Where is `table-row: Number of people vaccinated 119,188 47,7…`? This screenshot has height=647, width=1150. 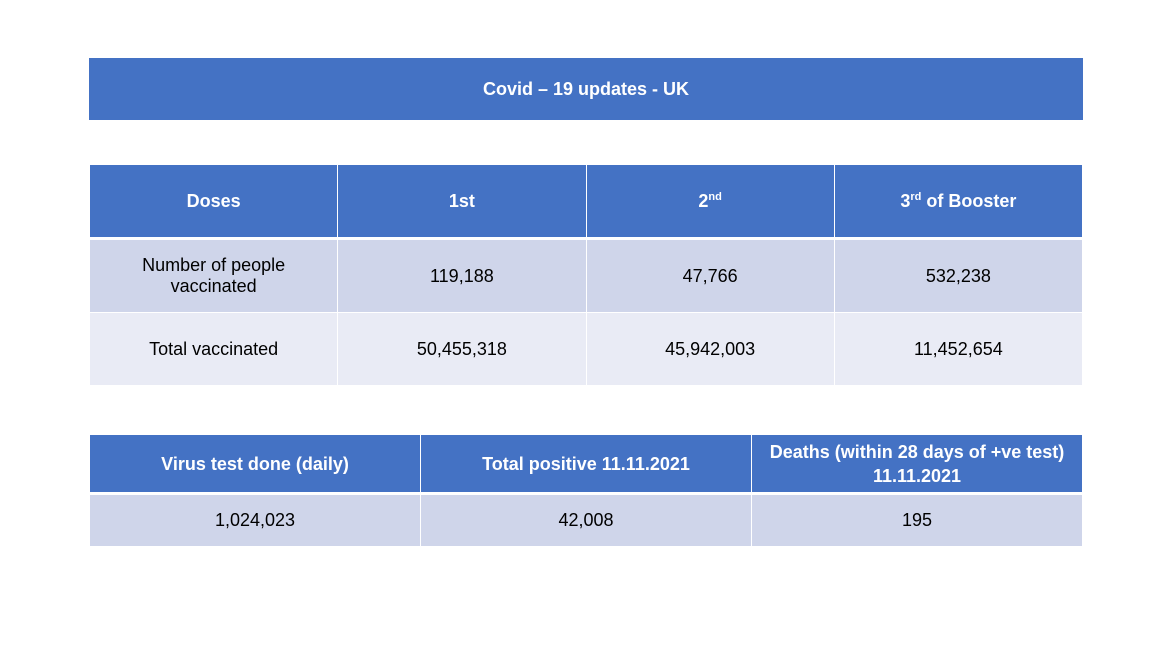
table-row: Number of people vaccinated 119,188 47,7… is located at coordinates (586, 275).